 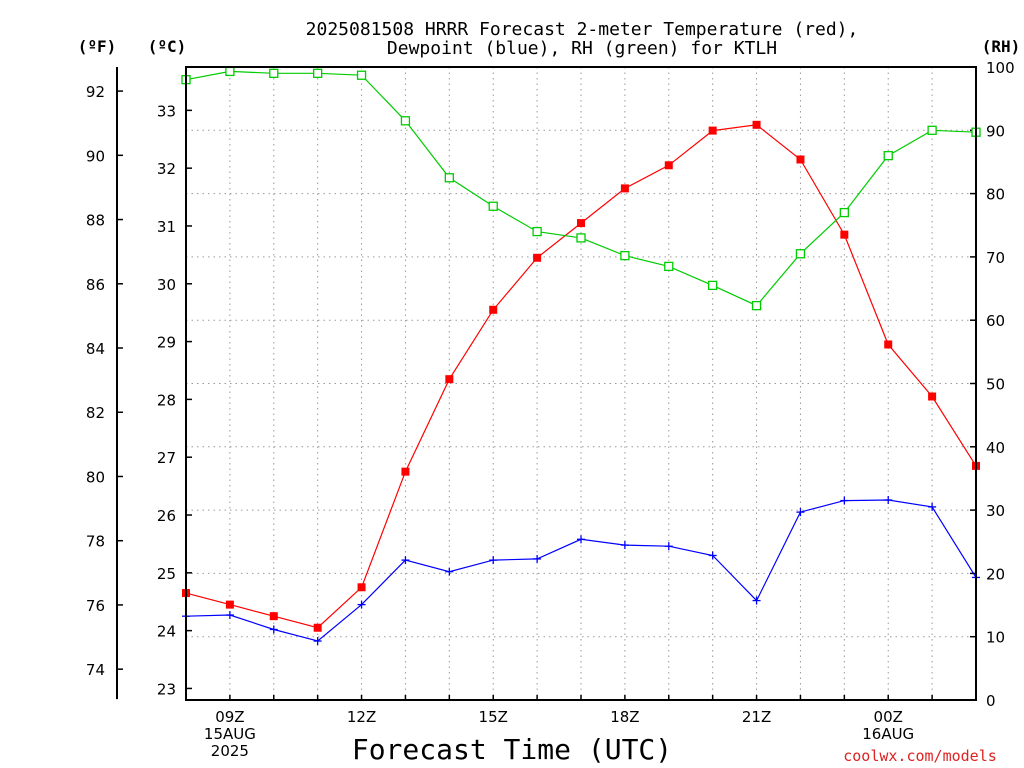 What do you see at coordinates (230, 751) in the screenshot?
I see `x-tick-label: 2025` at bounding box center [230, 751].